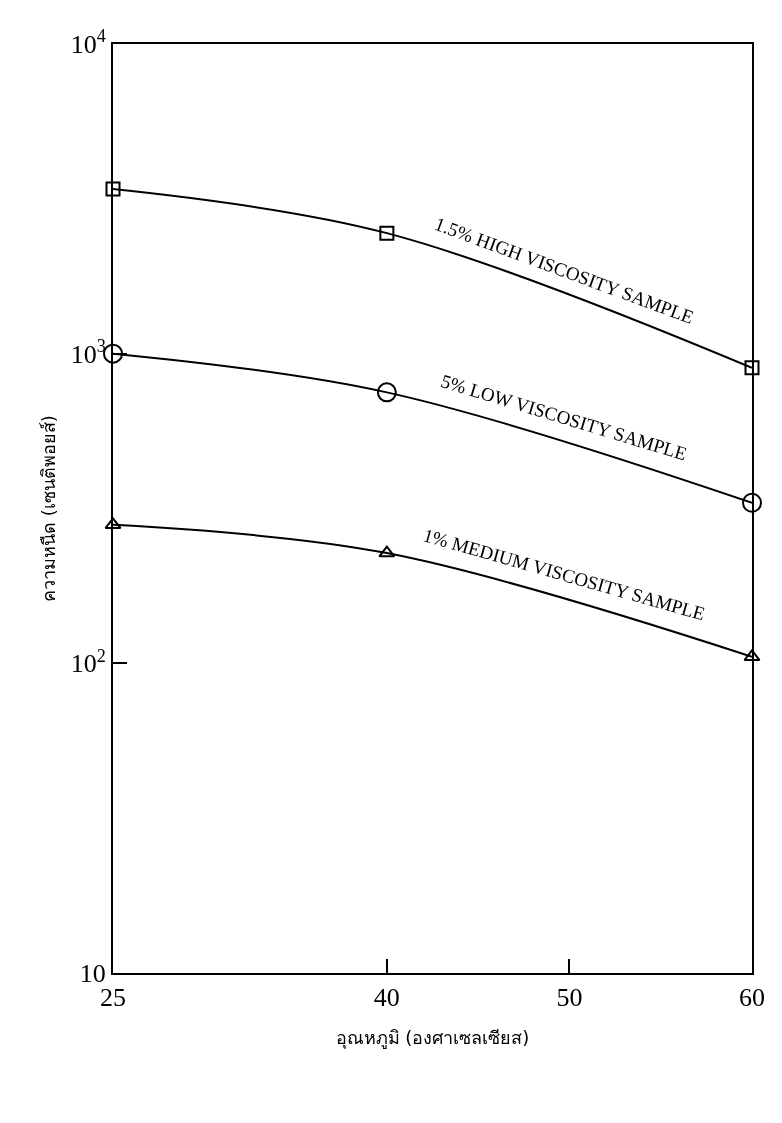 The width and height of the screenshot is (782, 1123). What do you see at coordinates (752, 998) in the screenshot?
I see `x-tick-label: 60` at bounding box center [752, 998].